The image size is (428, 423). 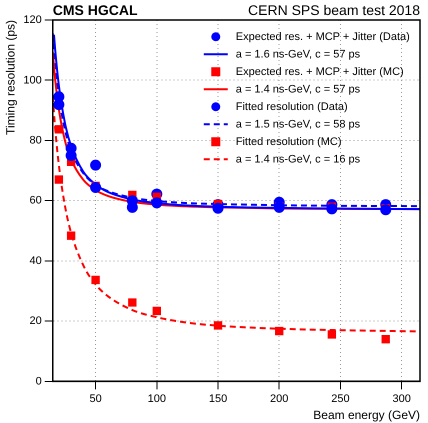 What do you see at coordinates (323, 36) in the screenshot?
I see `legend-label: Expected res. + MCP + Jitter (Data)` at bounding box center [323, 36].